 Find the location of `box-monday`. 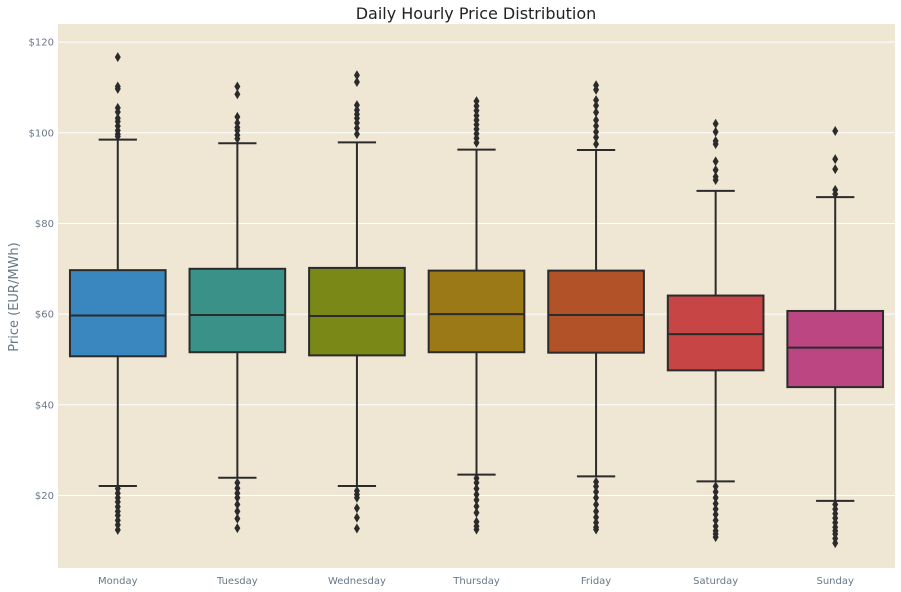

box-monday is located at coordinates (117, 293).